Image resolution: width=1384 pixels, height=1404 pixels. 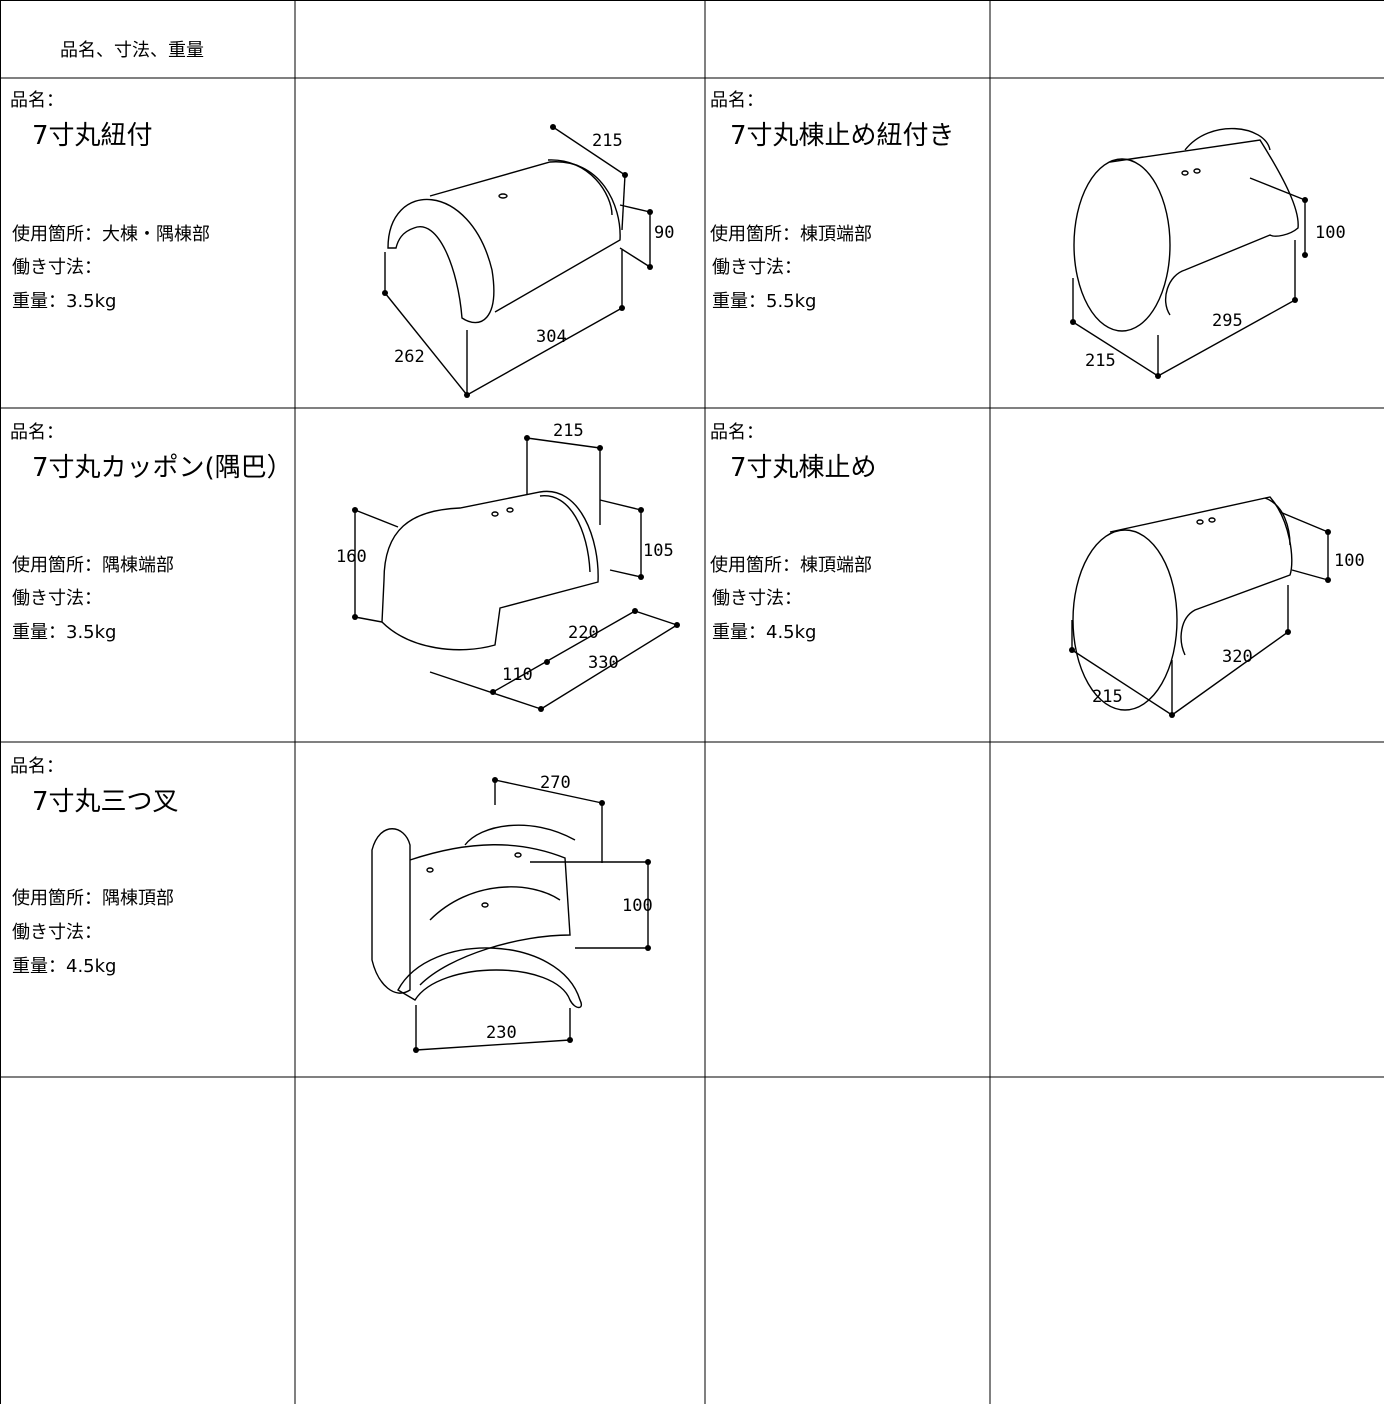 What do you see at coordinates (1227, 321) in the screenshot?
I see `dimension: 295` at bounding box center [1227, 321].